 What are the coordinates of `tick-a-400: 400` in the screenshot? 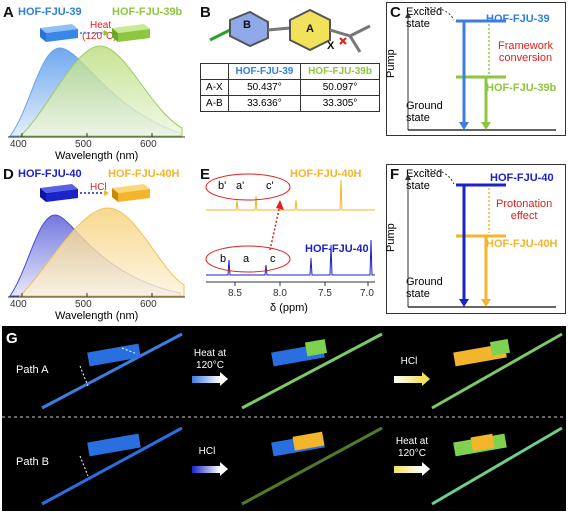 It's located at (18, 144).